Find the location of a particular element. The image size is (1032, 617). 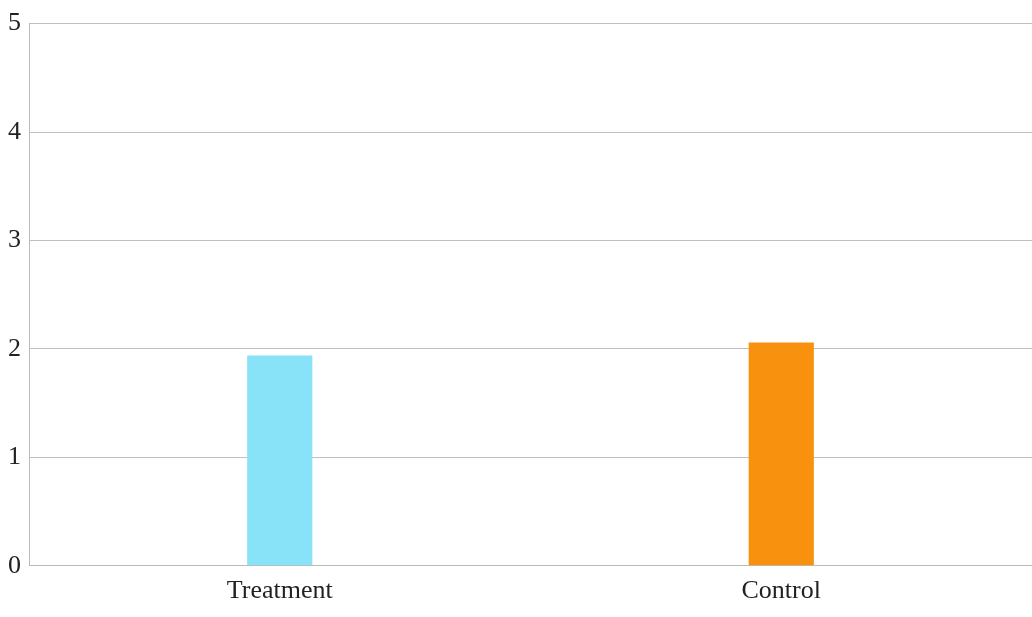

x-tick-label: Control is located at coordinates (781, 590).